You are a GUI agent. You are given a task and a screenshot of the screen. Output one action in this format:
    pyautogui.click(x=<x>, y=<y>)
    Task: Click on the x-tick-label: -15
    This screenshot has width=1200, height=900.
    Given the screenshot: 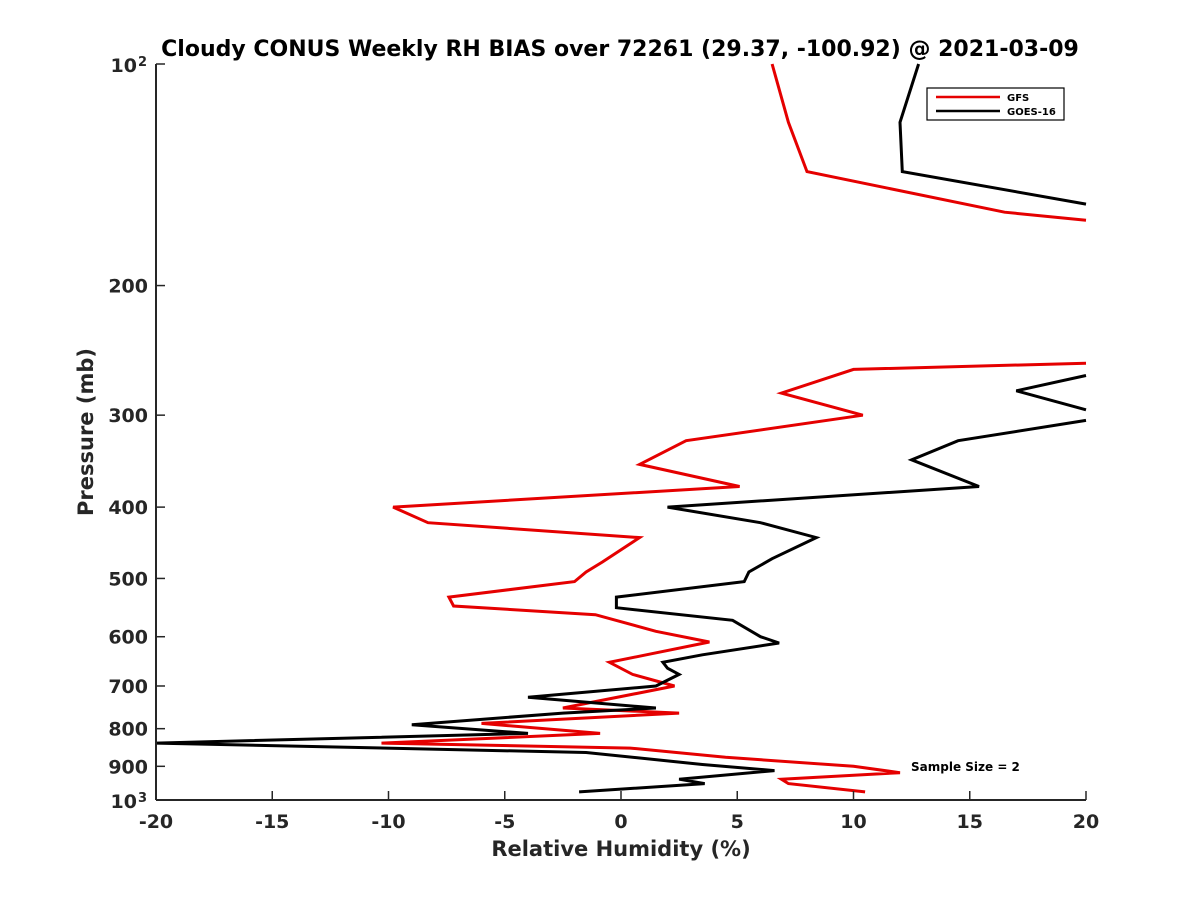 What is the action you would take?
    pyautogui.click(x=272, y=822)
    